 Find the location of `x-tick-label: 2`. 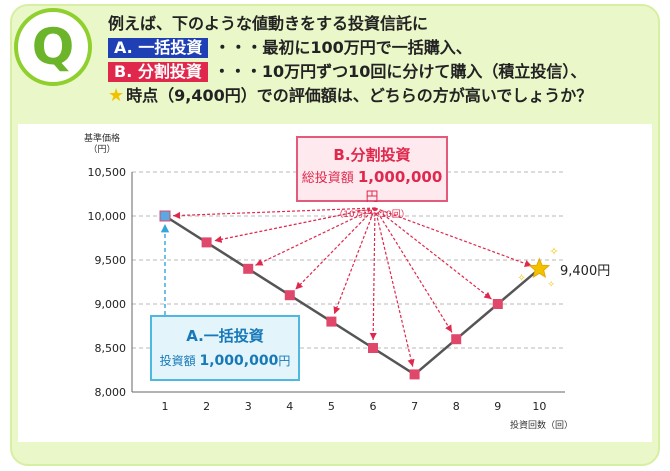

x-tick-label: 2 is located at coordinates (206, 406).